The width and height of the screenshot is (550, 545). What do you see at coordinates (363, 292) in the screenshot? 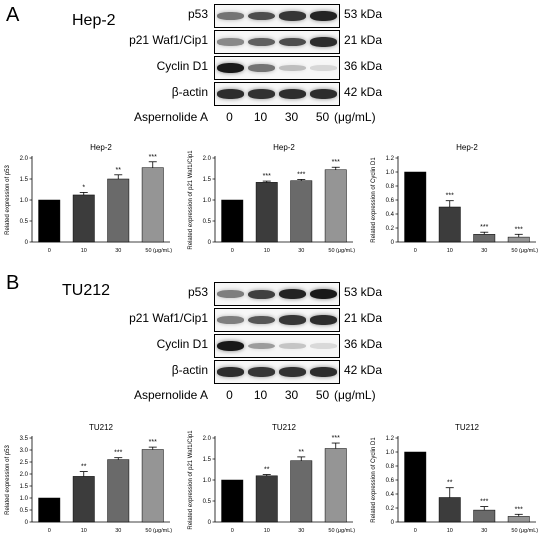
I see `kda-label: 53 kDa` at bounding box center [363, 292].